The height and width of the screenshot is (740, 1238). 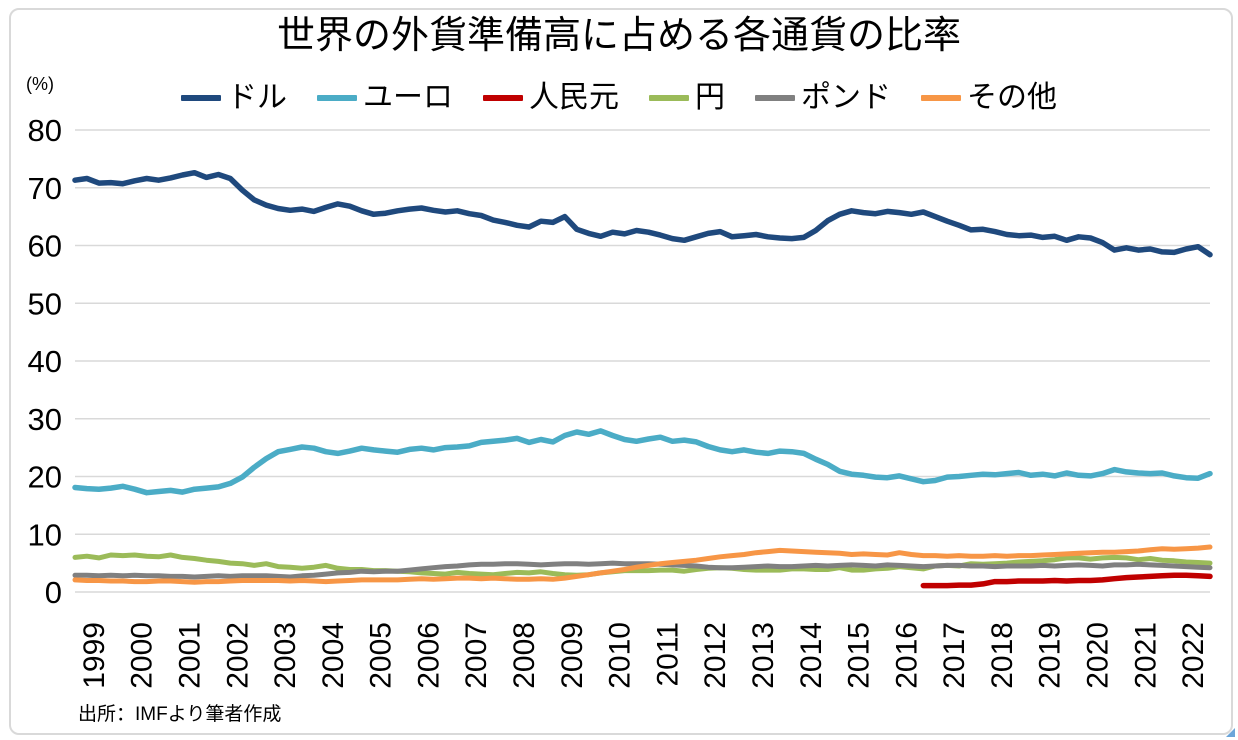 I want to click on legend-swatch-jpy, so click(x=669, y=98).